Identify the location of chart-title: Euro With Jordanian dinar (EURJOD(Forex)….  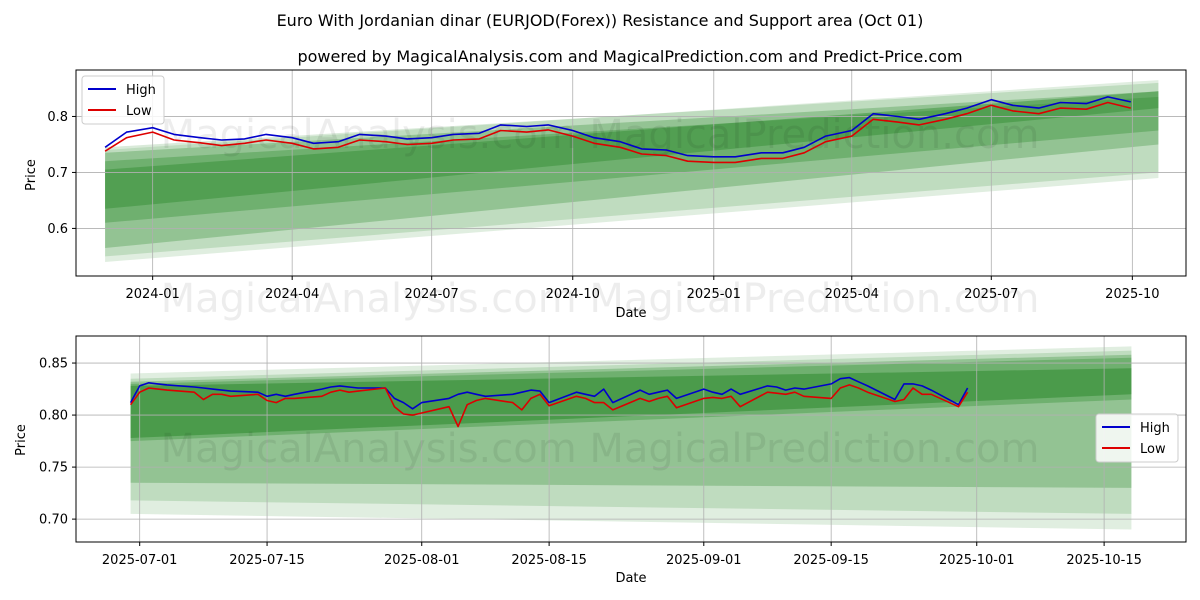
(600, 20).